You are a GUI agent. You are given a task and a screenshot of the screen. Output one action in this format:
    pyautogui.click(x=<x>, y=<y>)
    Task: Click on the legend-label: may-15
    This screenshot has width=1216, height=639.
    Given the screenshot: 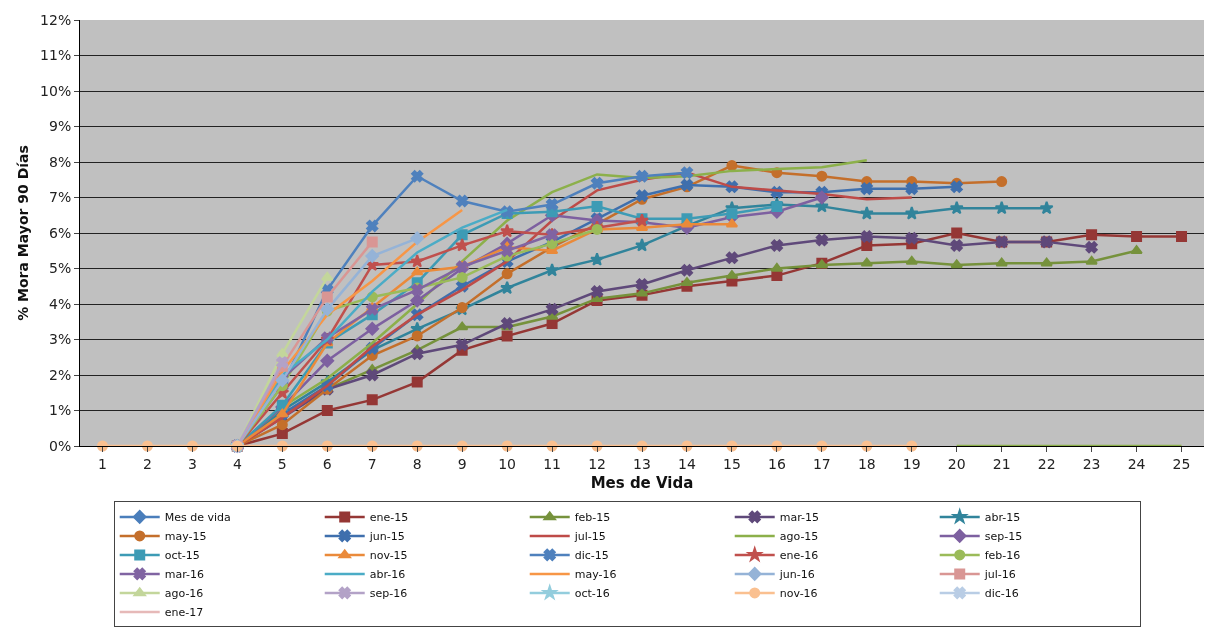 What is the action you would take?
    pyautogui.click(x=185, y=537)
    